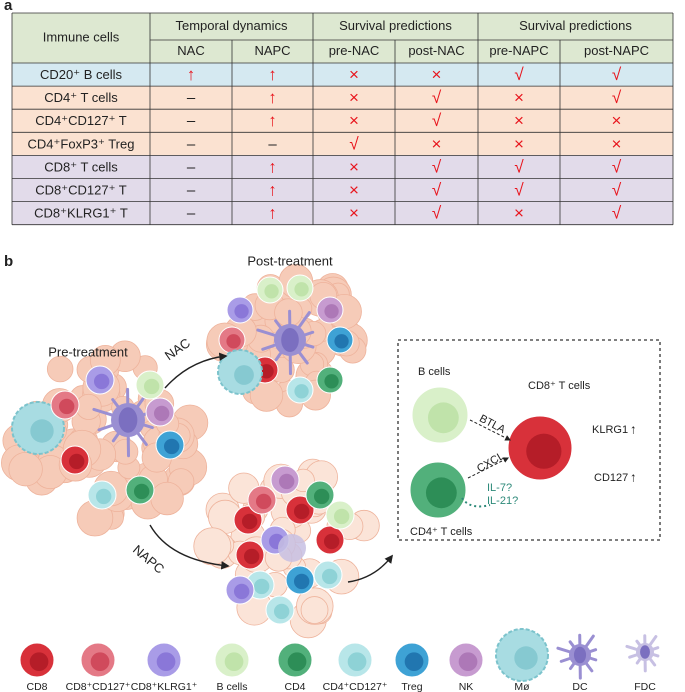 The height and width of the screenshot is (692, 685). What do you see at coordinates (490, 462) in the screenshot?
I see `inset-label: CXCL` at bounding box center [490, 462].